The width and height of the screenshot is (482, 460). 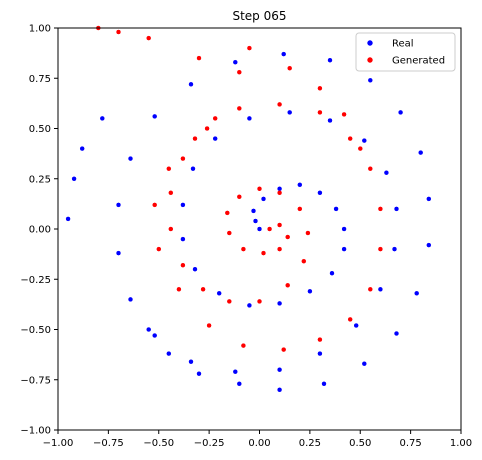 What do you see at coordinates (410, 443) in the screenshot?
I see `x-tick-label: 0.75` at bounding box center [410, 443].